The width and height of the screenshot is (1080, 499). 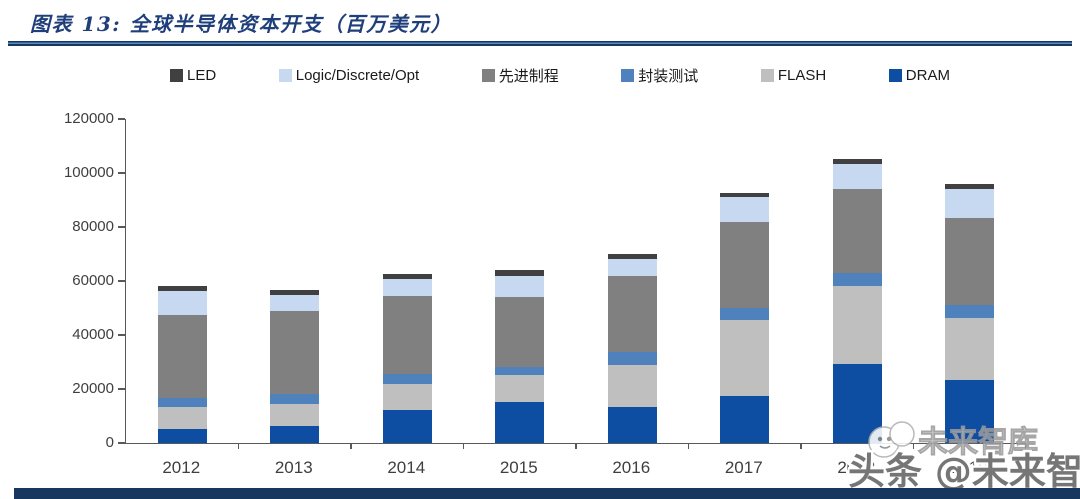 I want to click on bar-2013, so click(x=295, y=281).